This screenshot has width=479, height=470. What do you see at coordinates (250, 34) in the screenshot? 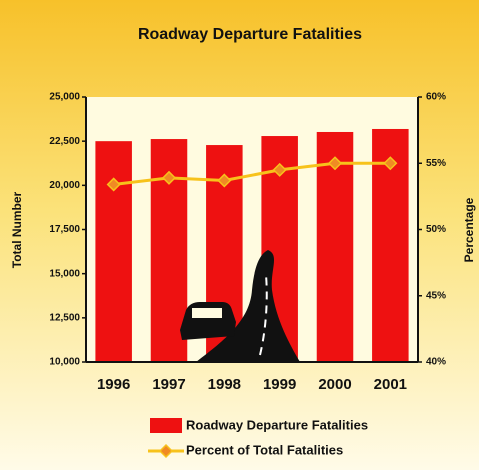
I see `chart-title: Roadway Departure Fatalities` at bounding box center [250, 34].